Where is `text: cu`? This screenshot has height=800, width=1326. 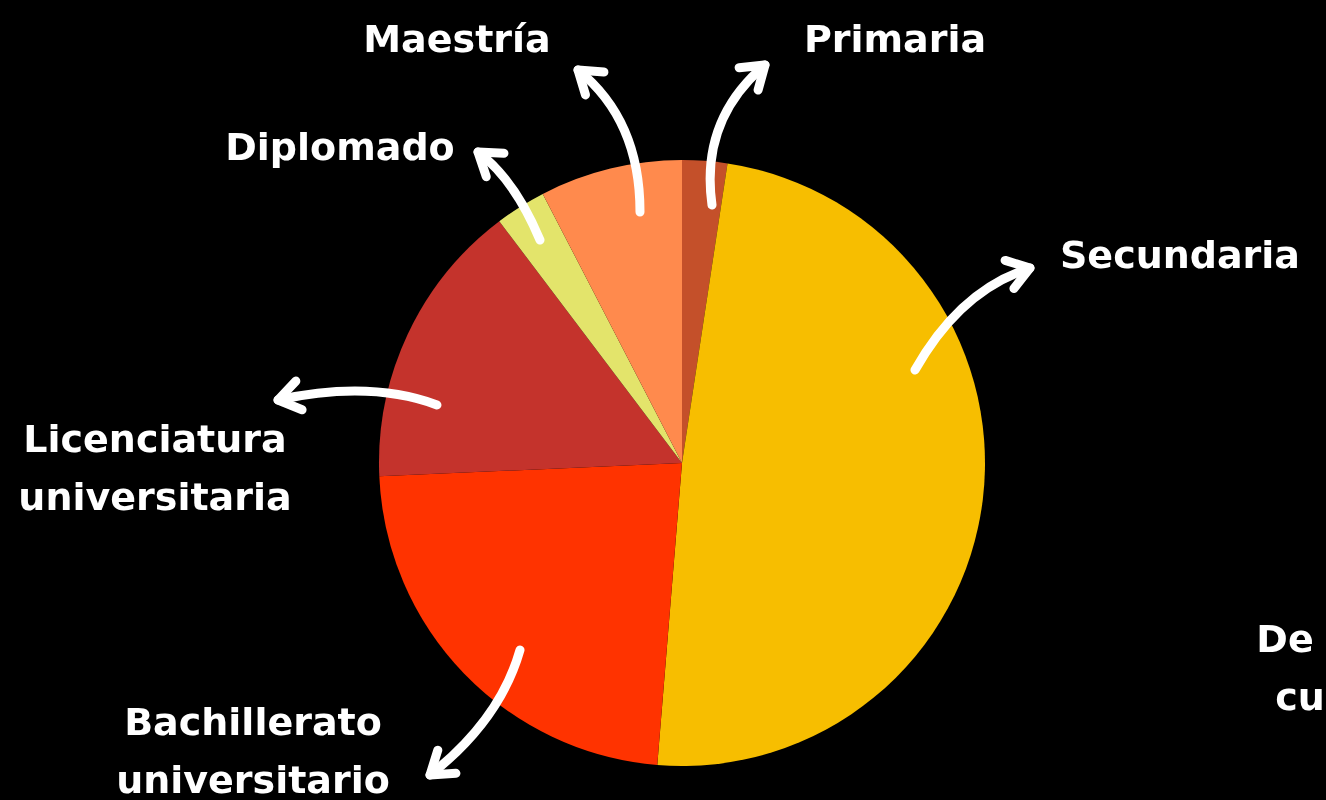 text: cu is located at coordinates (1300, 696).